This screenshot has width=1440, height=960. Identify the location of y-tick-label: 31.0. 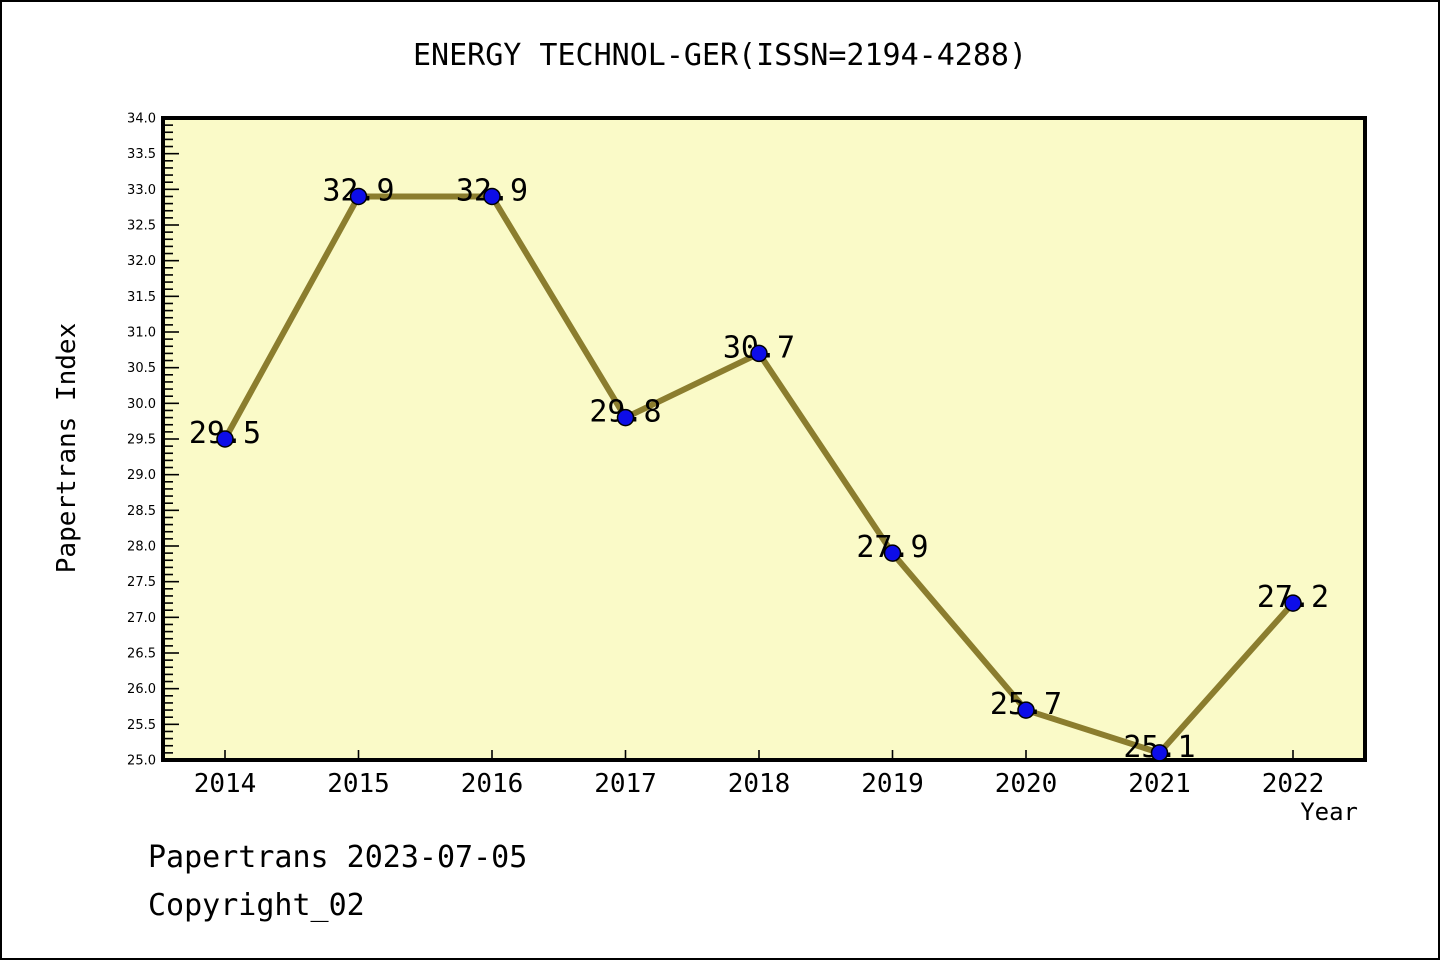
(141, 333).